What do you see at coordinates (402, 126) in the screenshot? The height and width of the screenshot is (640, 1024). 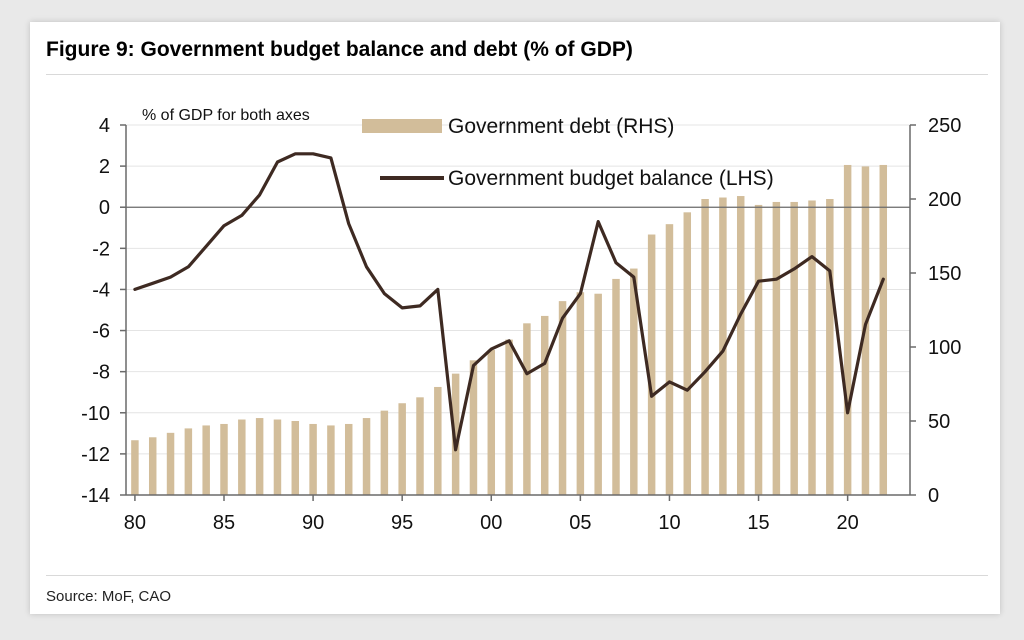 I see `legend-debt-swatch` at bounding box center [402, 126].